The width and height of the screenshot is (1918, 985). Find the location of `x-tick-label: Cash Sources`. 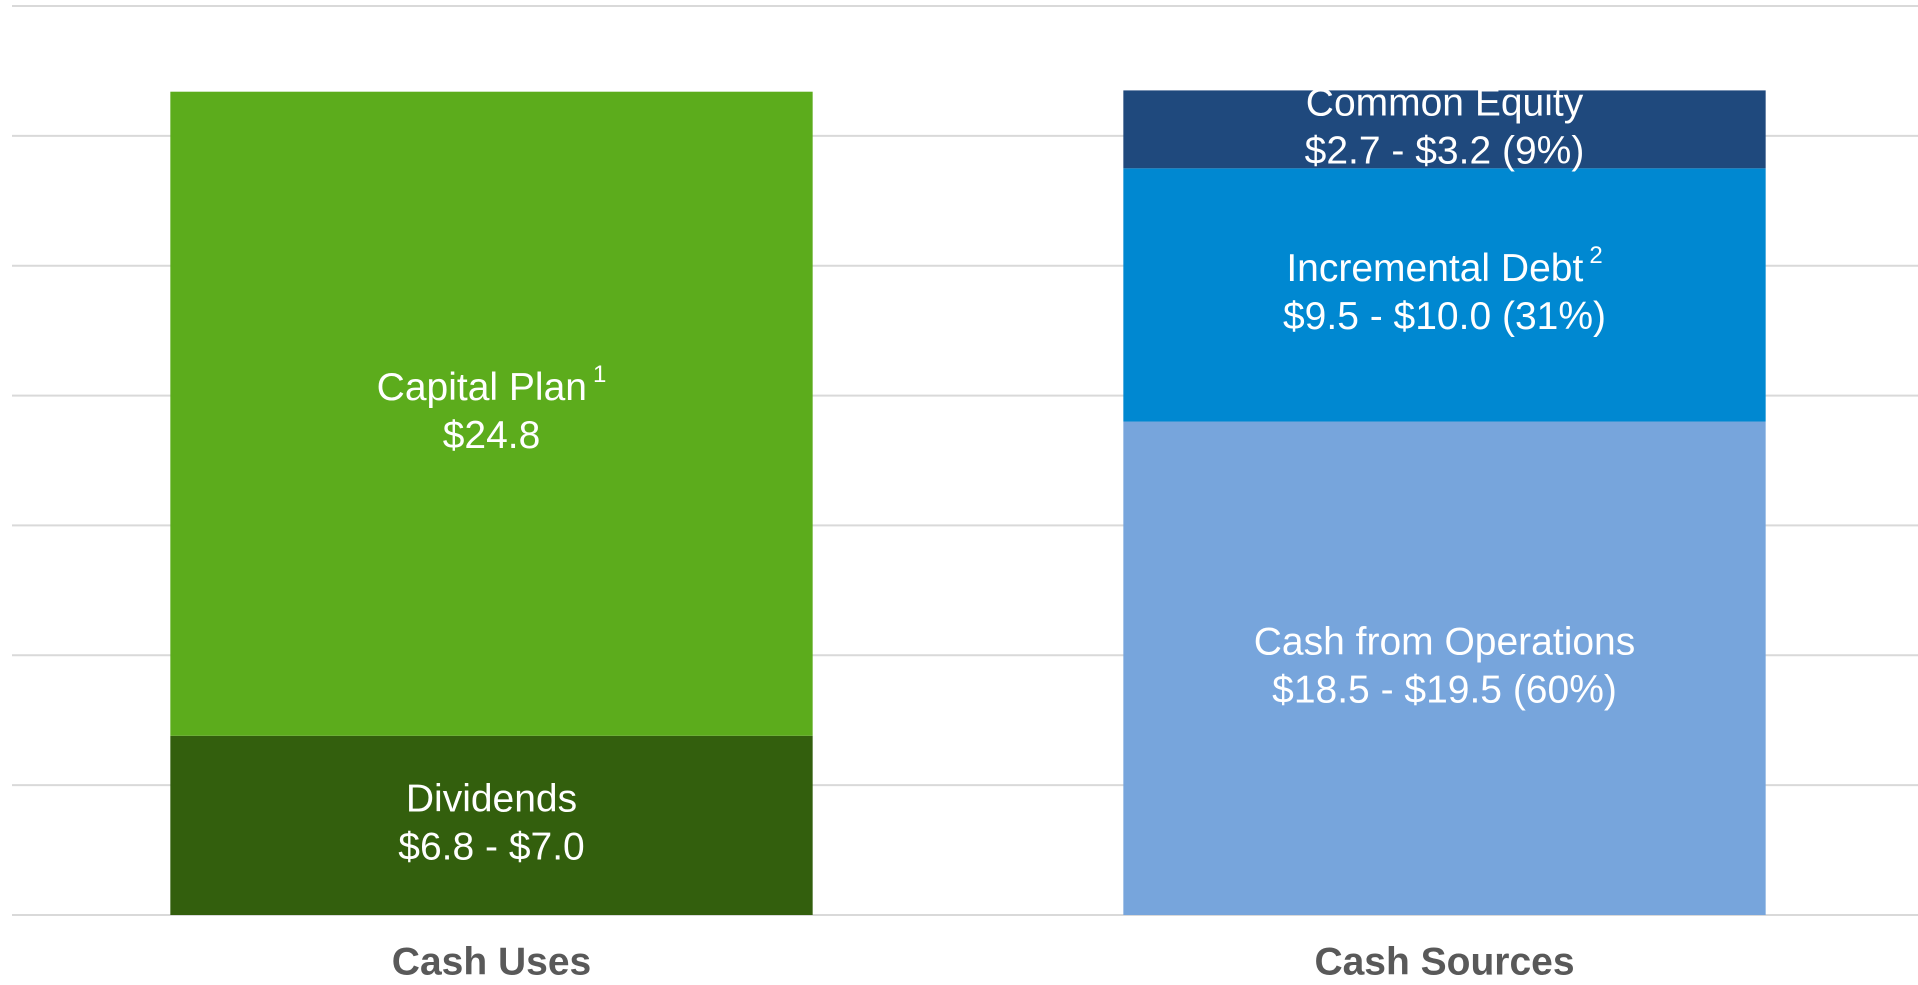

x-tick-label: Cash Sources is located at coordinates (1444, 961).